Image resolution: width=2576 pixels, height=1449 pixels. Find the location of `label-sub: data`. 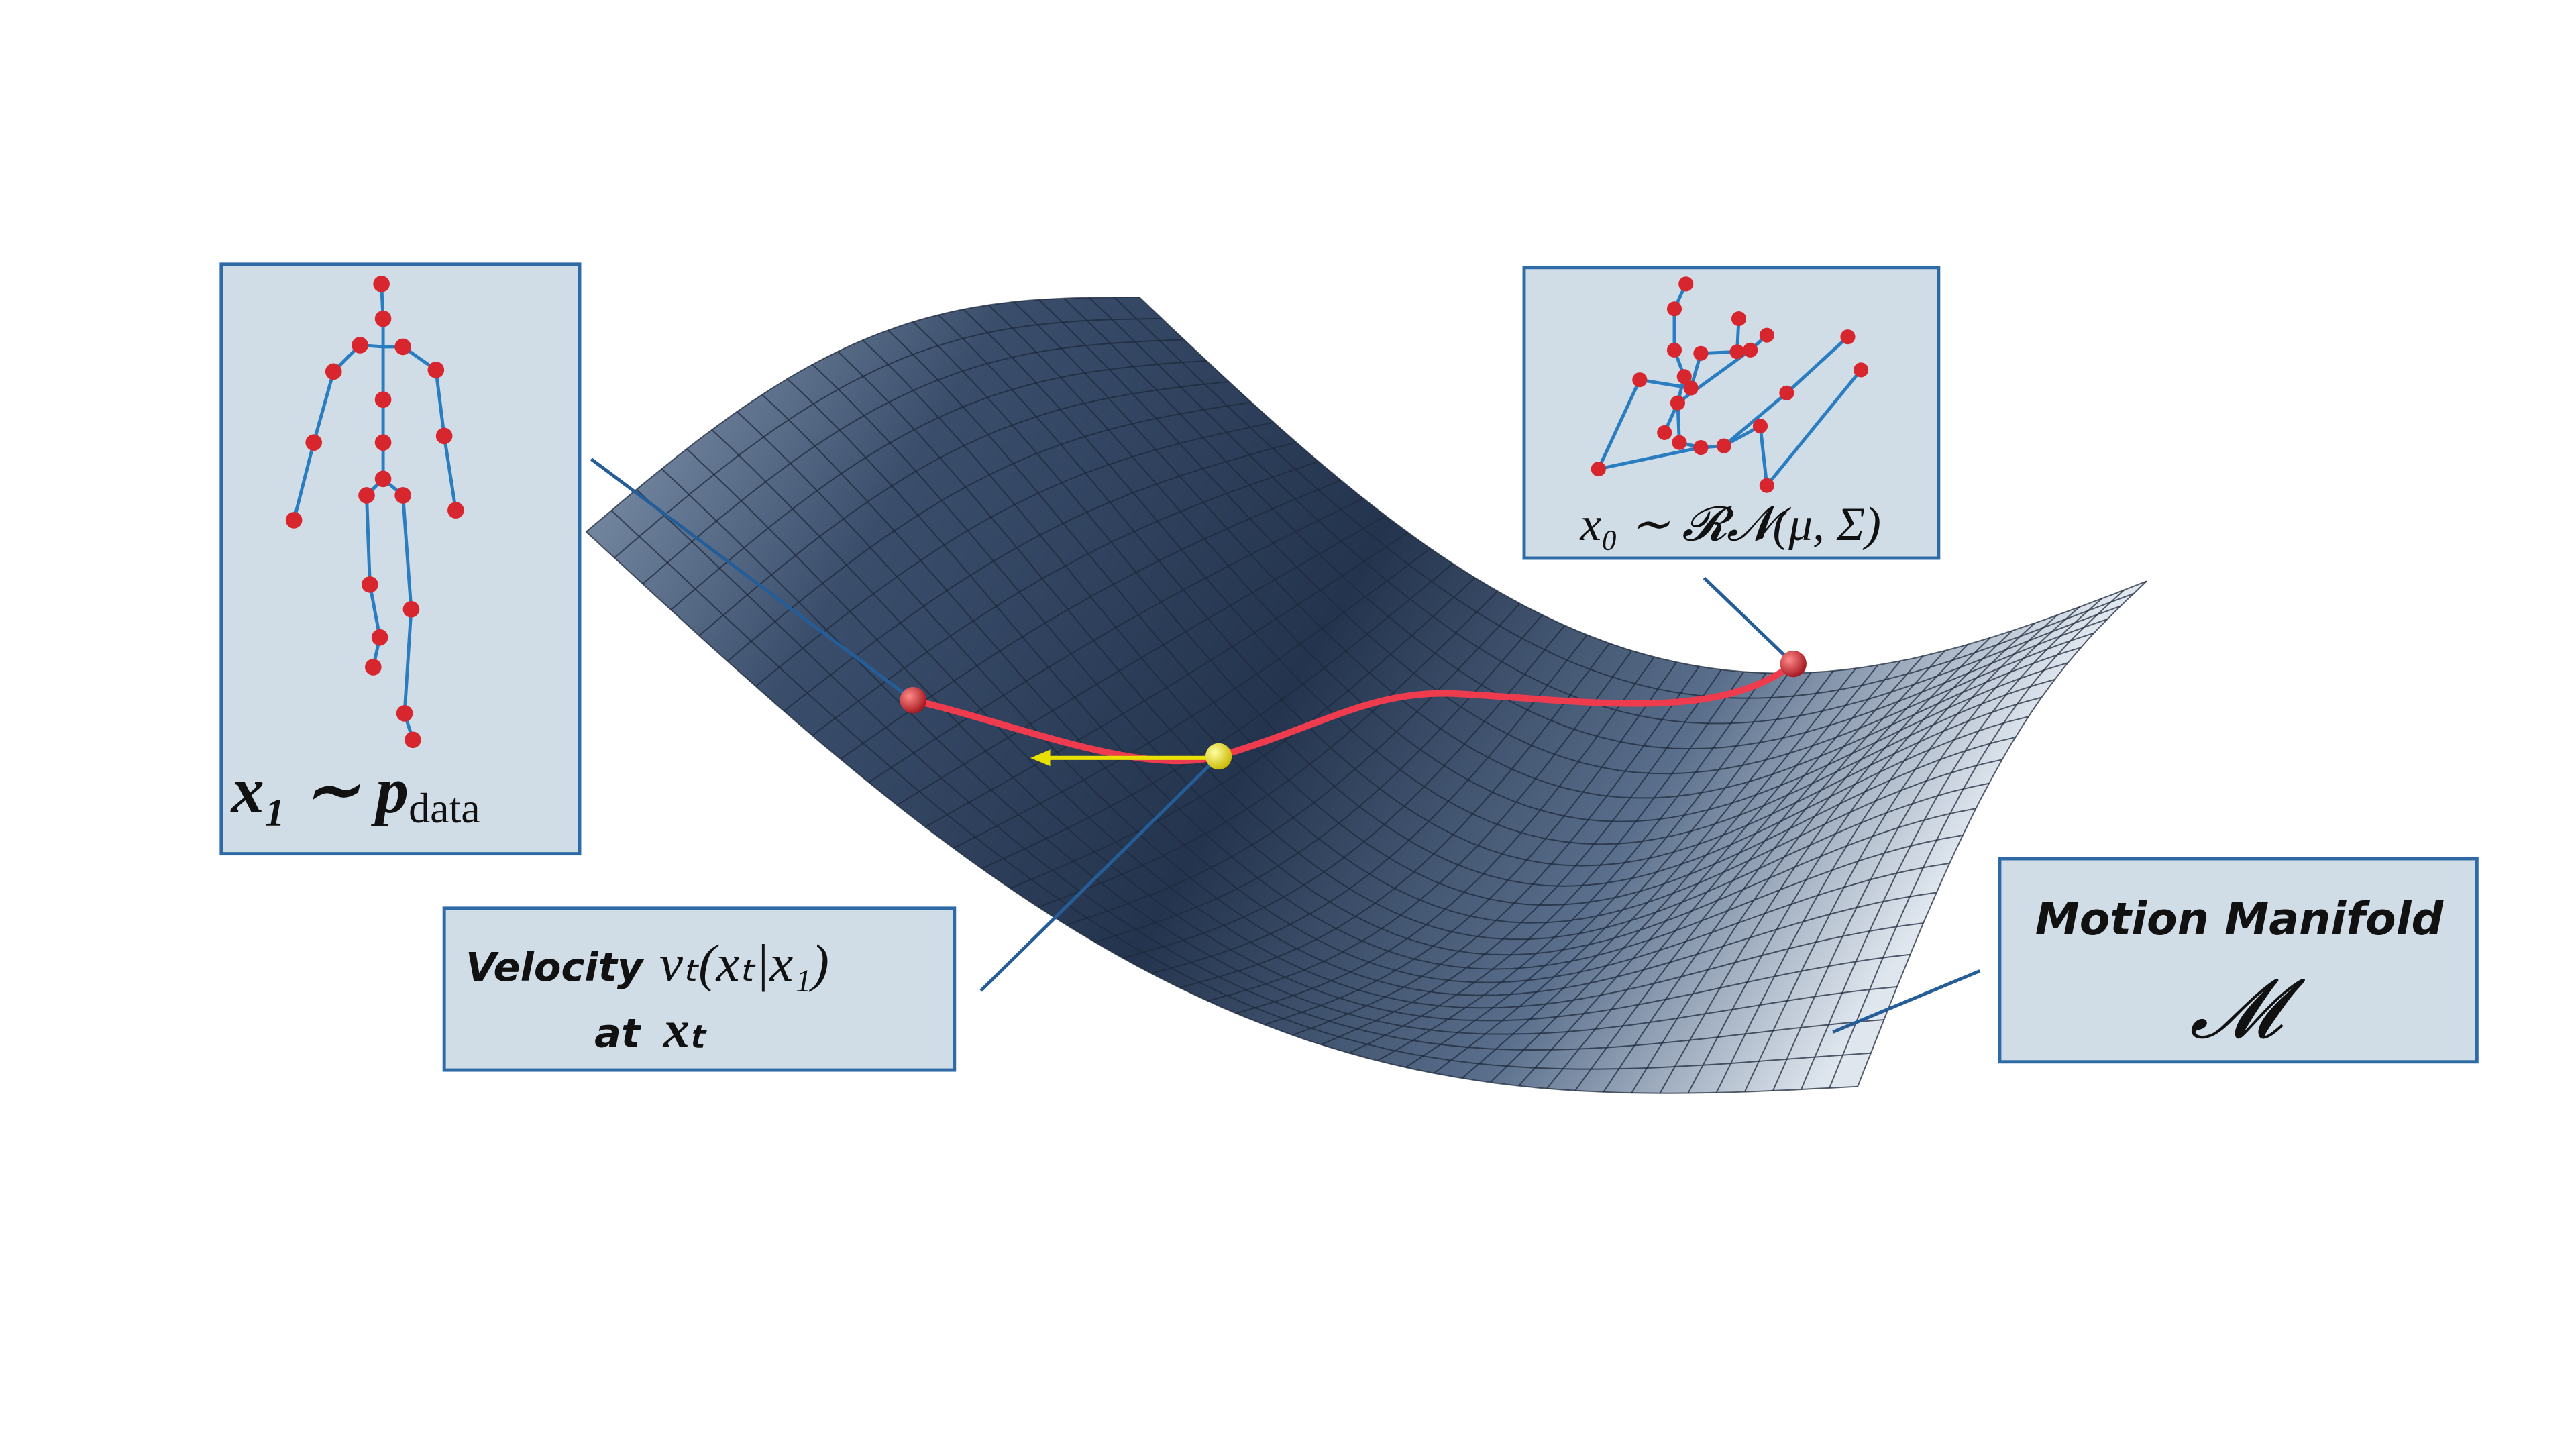

label-sub: data is located at coordinates (444, 808).